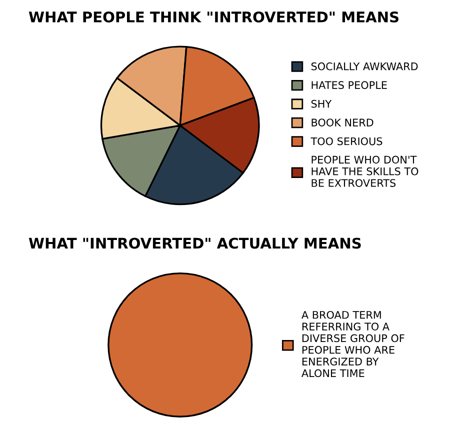 The height and width of the screenshot is (448, 474). Describe the element at coordinates (213, 16) in the screenshot. I see `chart-title: WHAT PEOPLE THINK "INTROVERTED" MEANS` at that location.